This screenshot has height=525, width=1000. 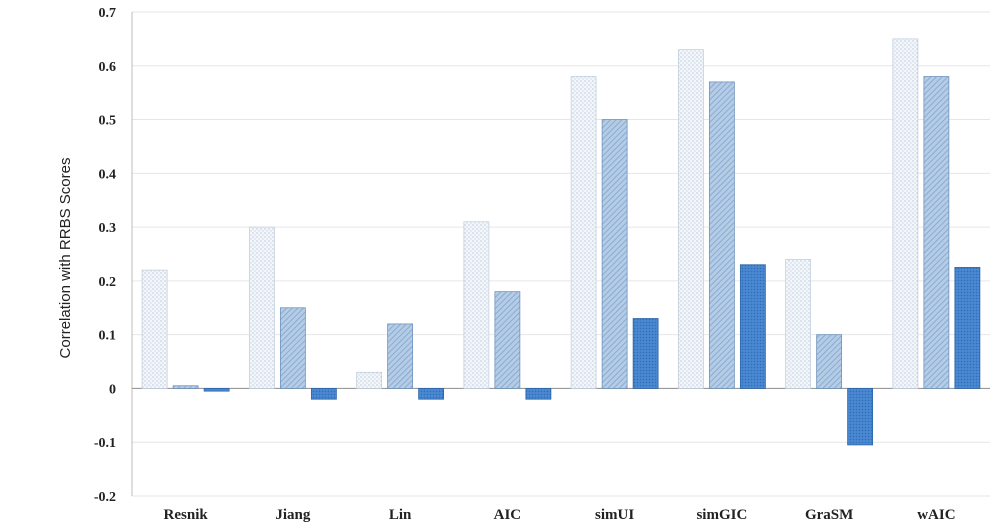 I want to click on y-tick-label: 0.1, so click(x=108, y=336).